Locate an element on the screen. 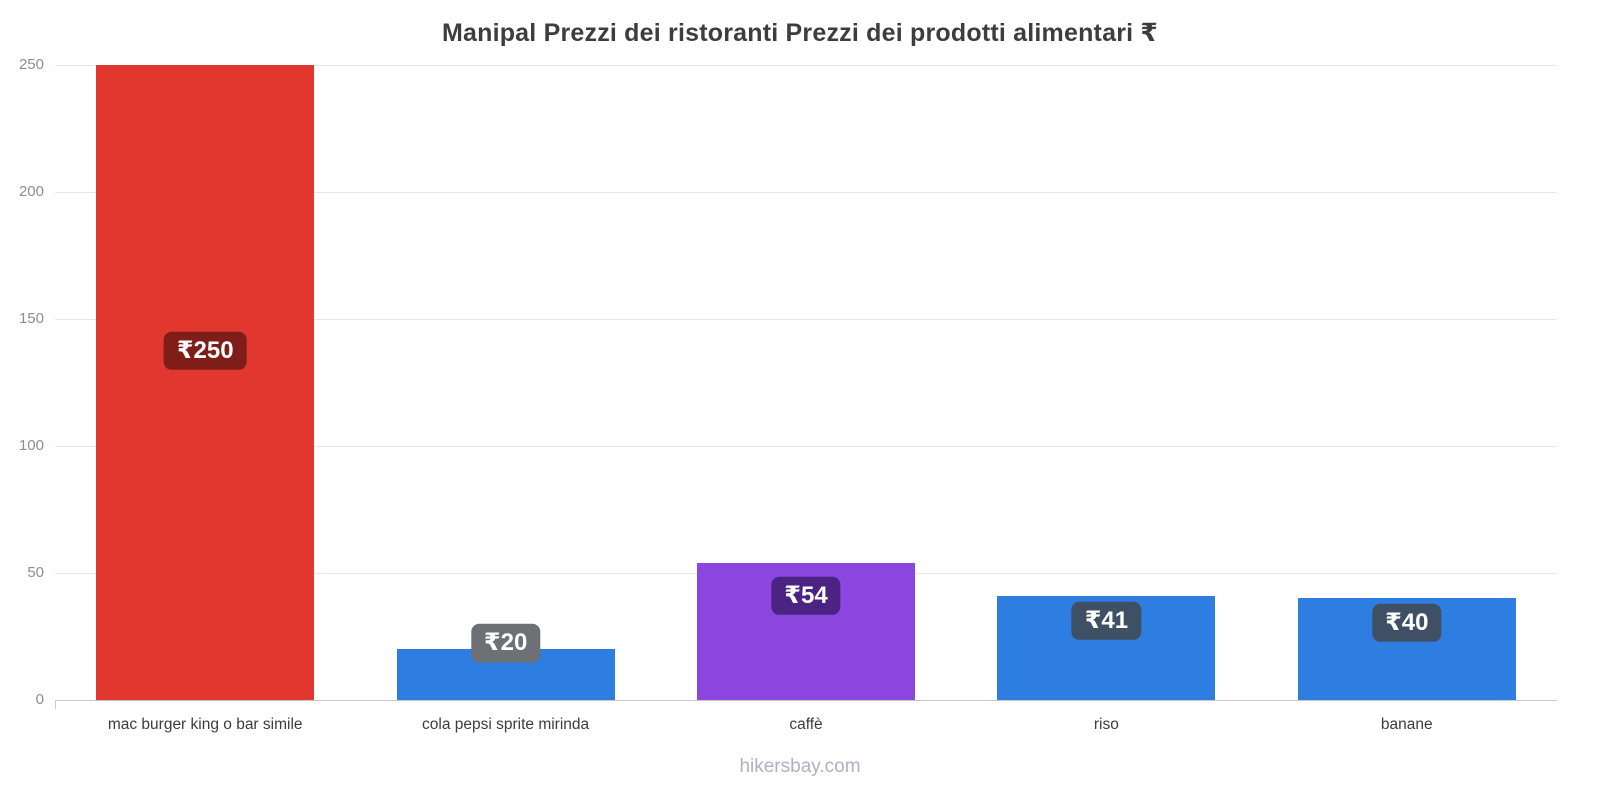 The image size is (1600, 800). footer-link: hikersbay.com is located at coordinates (800, 766).